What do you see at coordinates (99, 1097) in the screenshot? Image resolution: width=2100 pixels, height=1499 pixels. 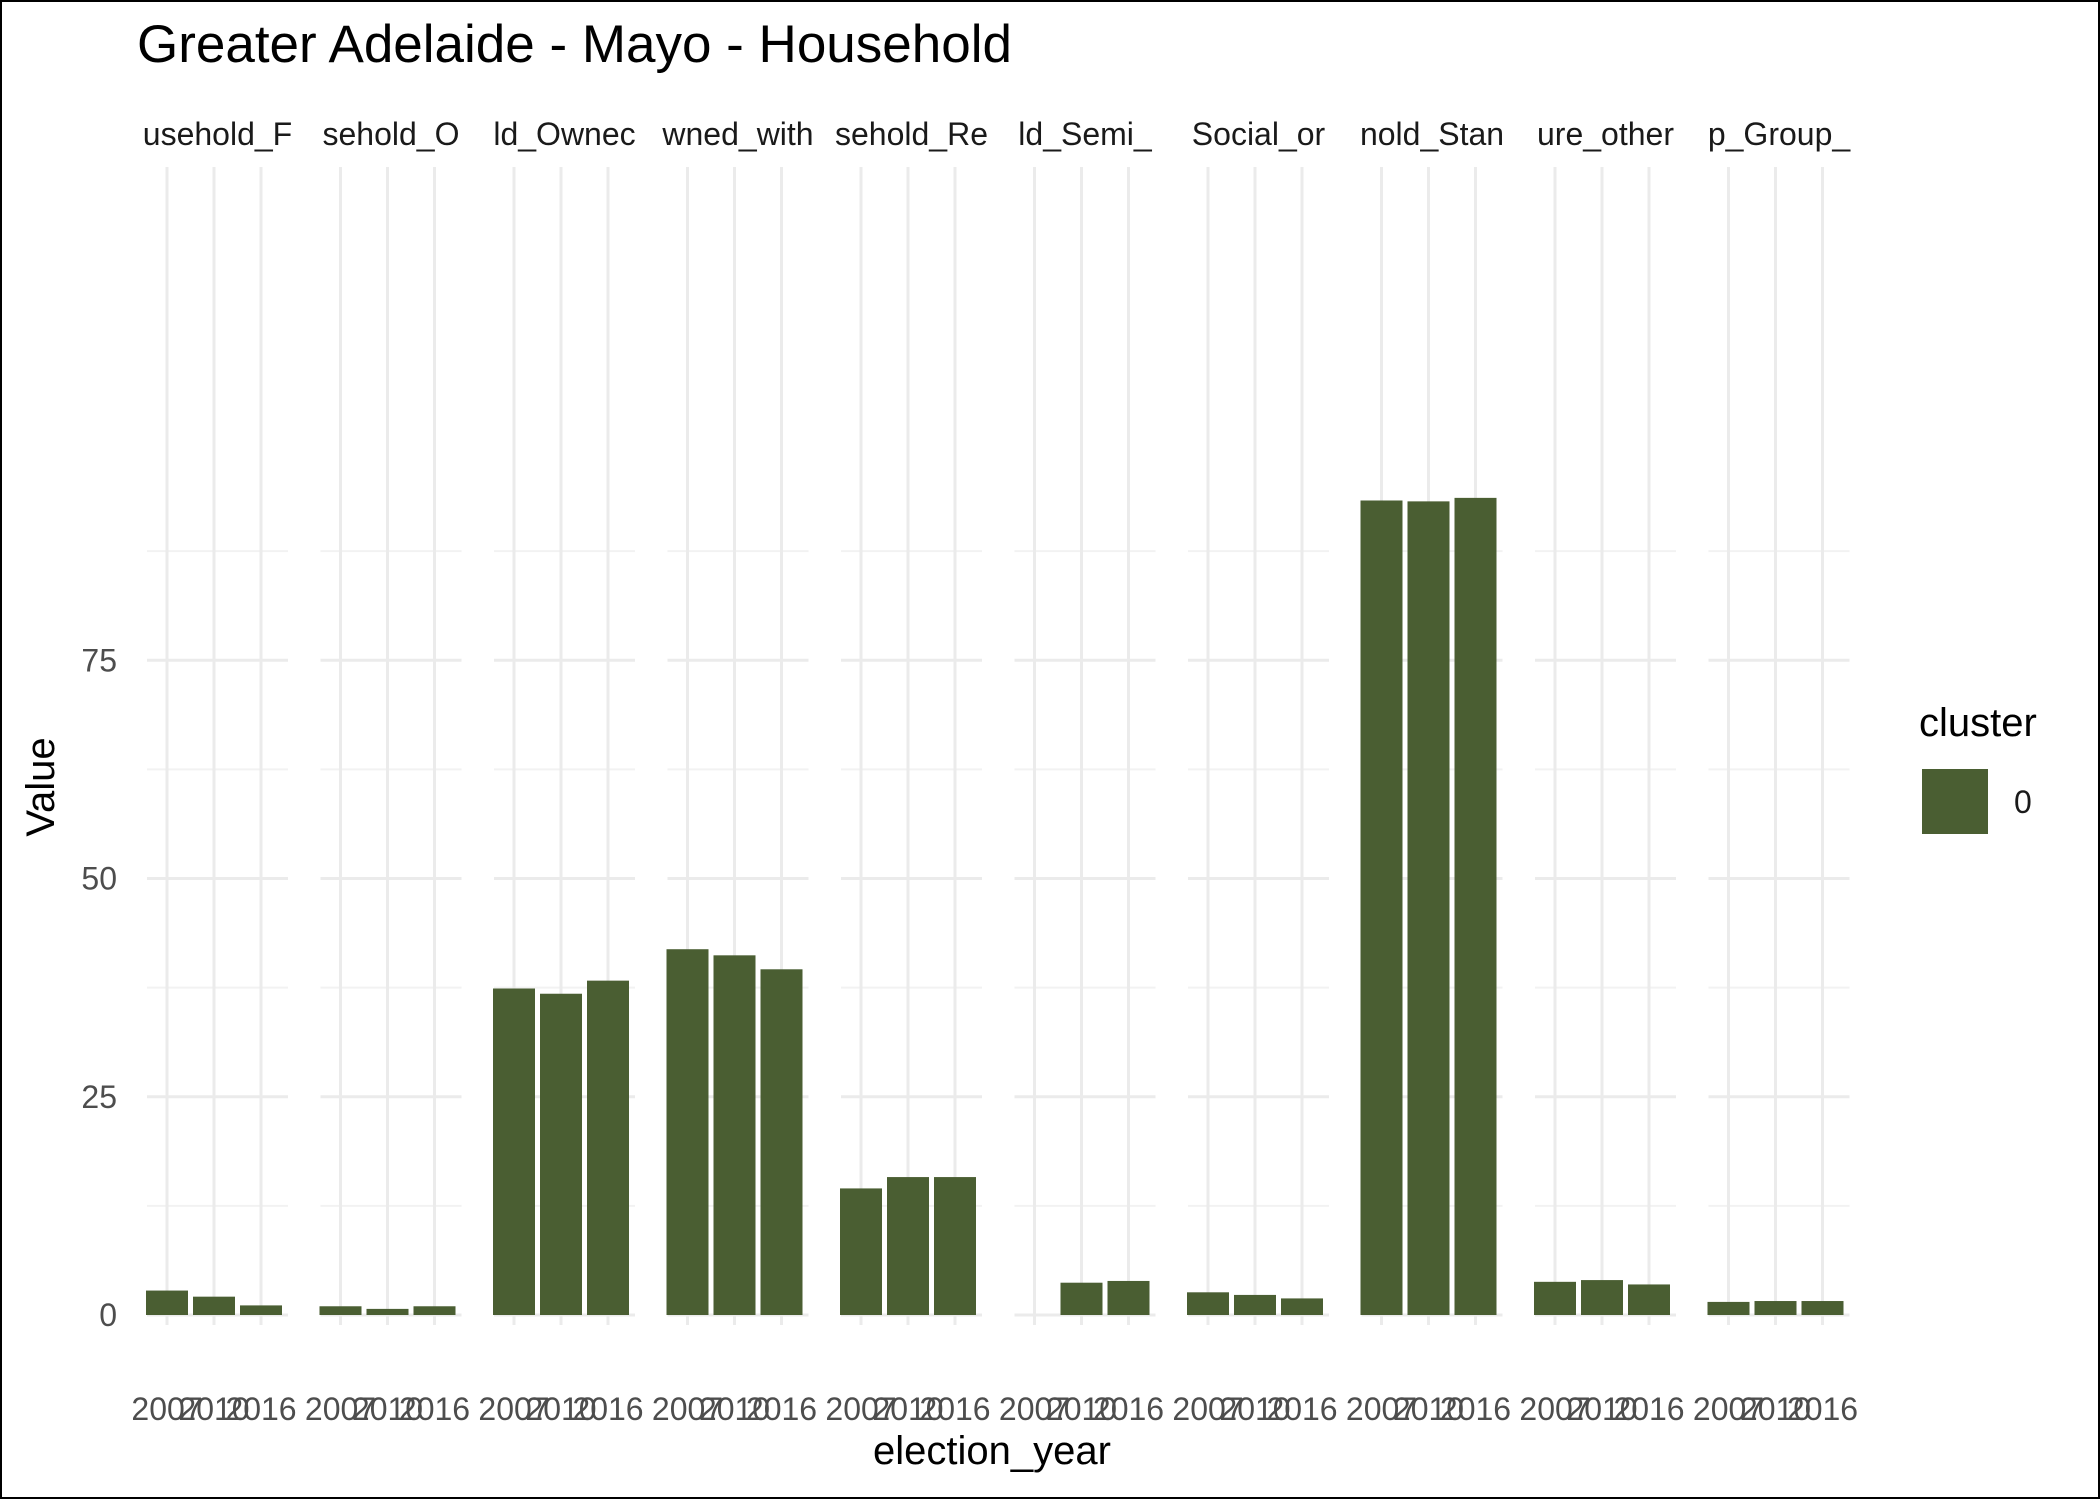 I see `y-tick-label: 25` at bounding box center [99, 1097].